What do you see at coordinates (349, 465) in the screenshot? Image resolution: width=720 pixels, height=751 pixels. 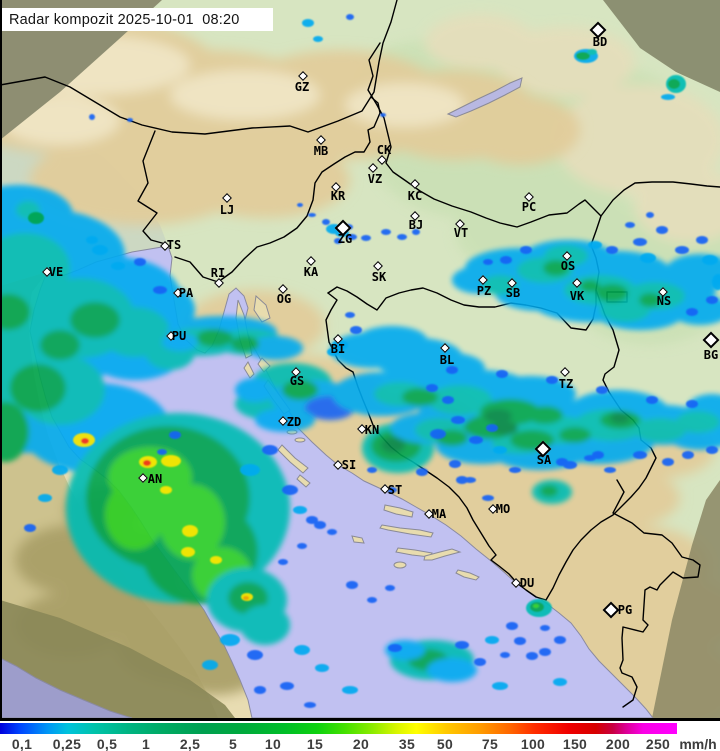 I see `station-label-SI: SI` at bounding box center [349, 465].